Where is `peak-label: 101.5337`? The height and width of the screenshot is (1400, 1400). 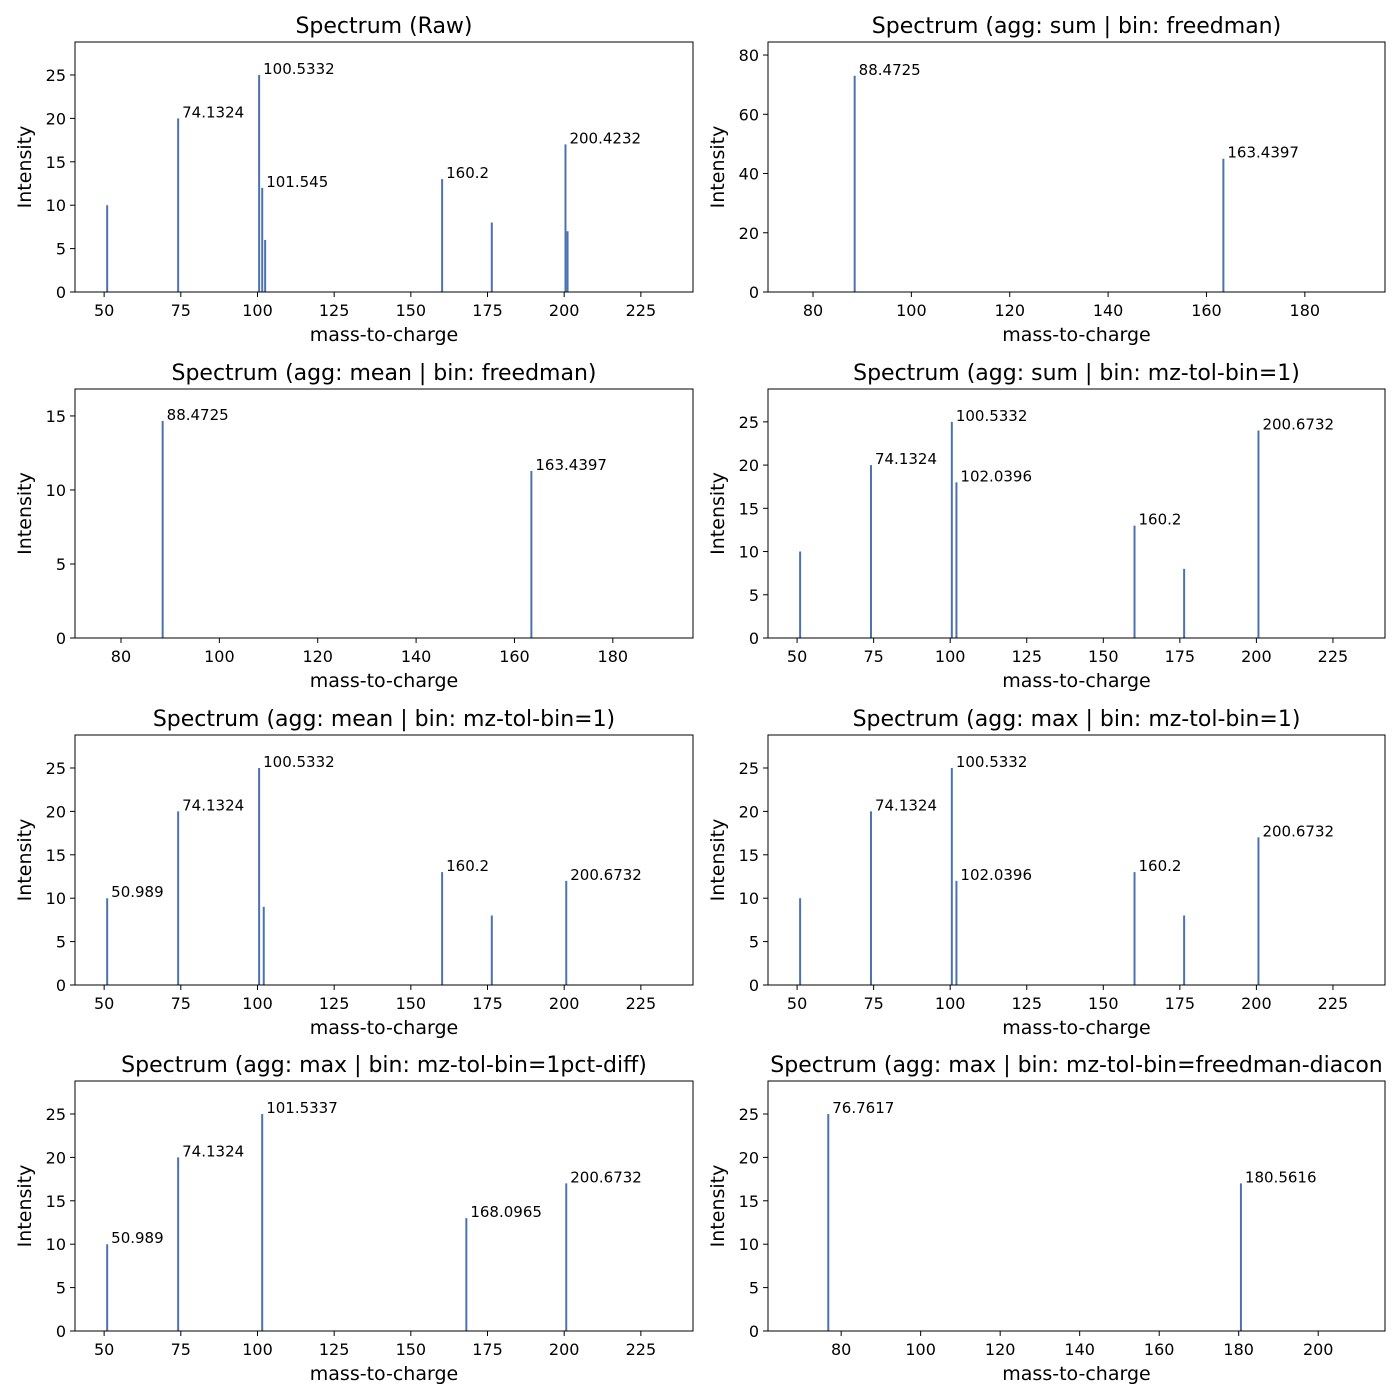
peak-label: 101.5337 is located at coordinates (302, 1108).